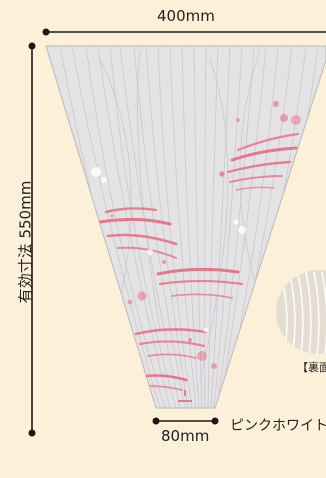 The height and width of the screenshot is (478, 326). I want to click on color-name-label: ピンクホワイト, so click(278, 426).